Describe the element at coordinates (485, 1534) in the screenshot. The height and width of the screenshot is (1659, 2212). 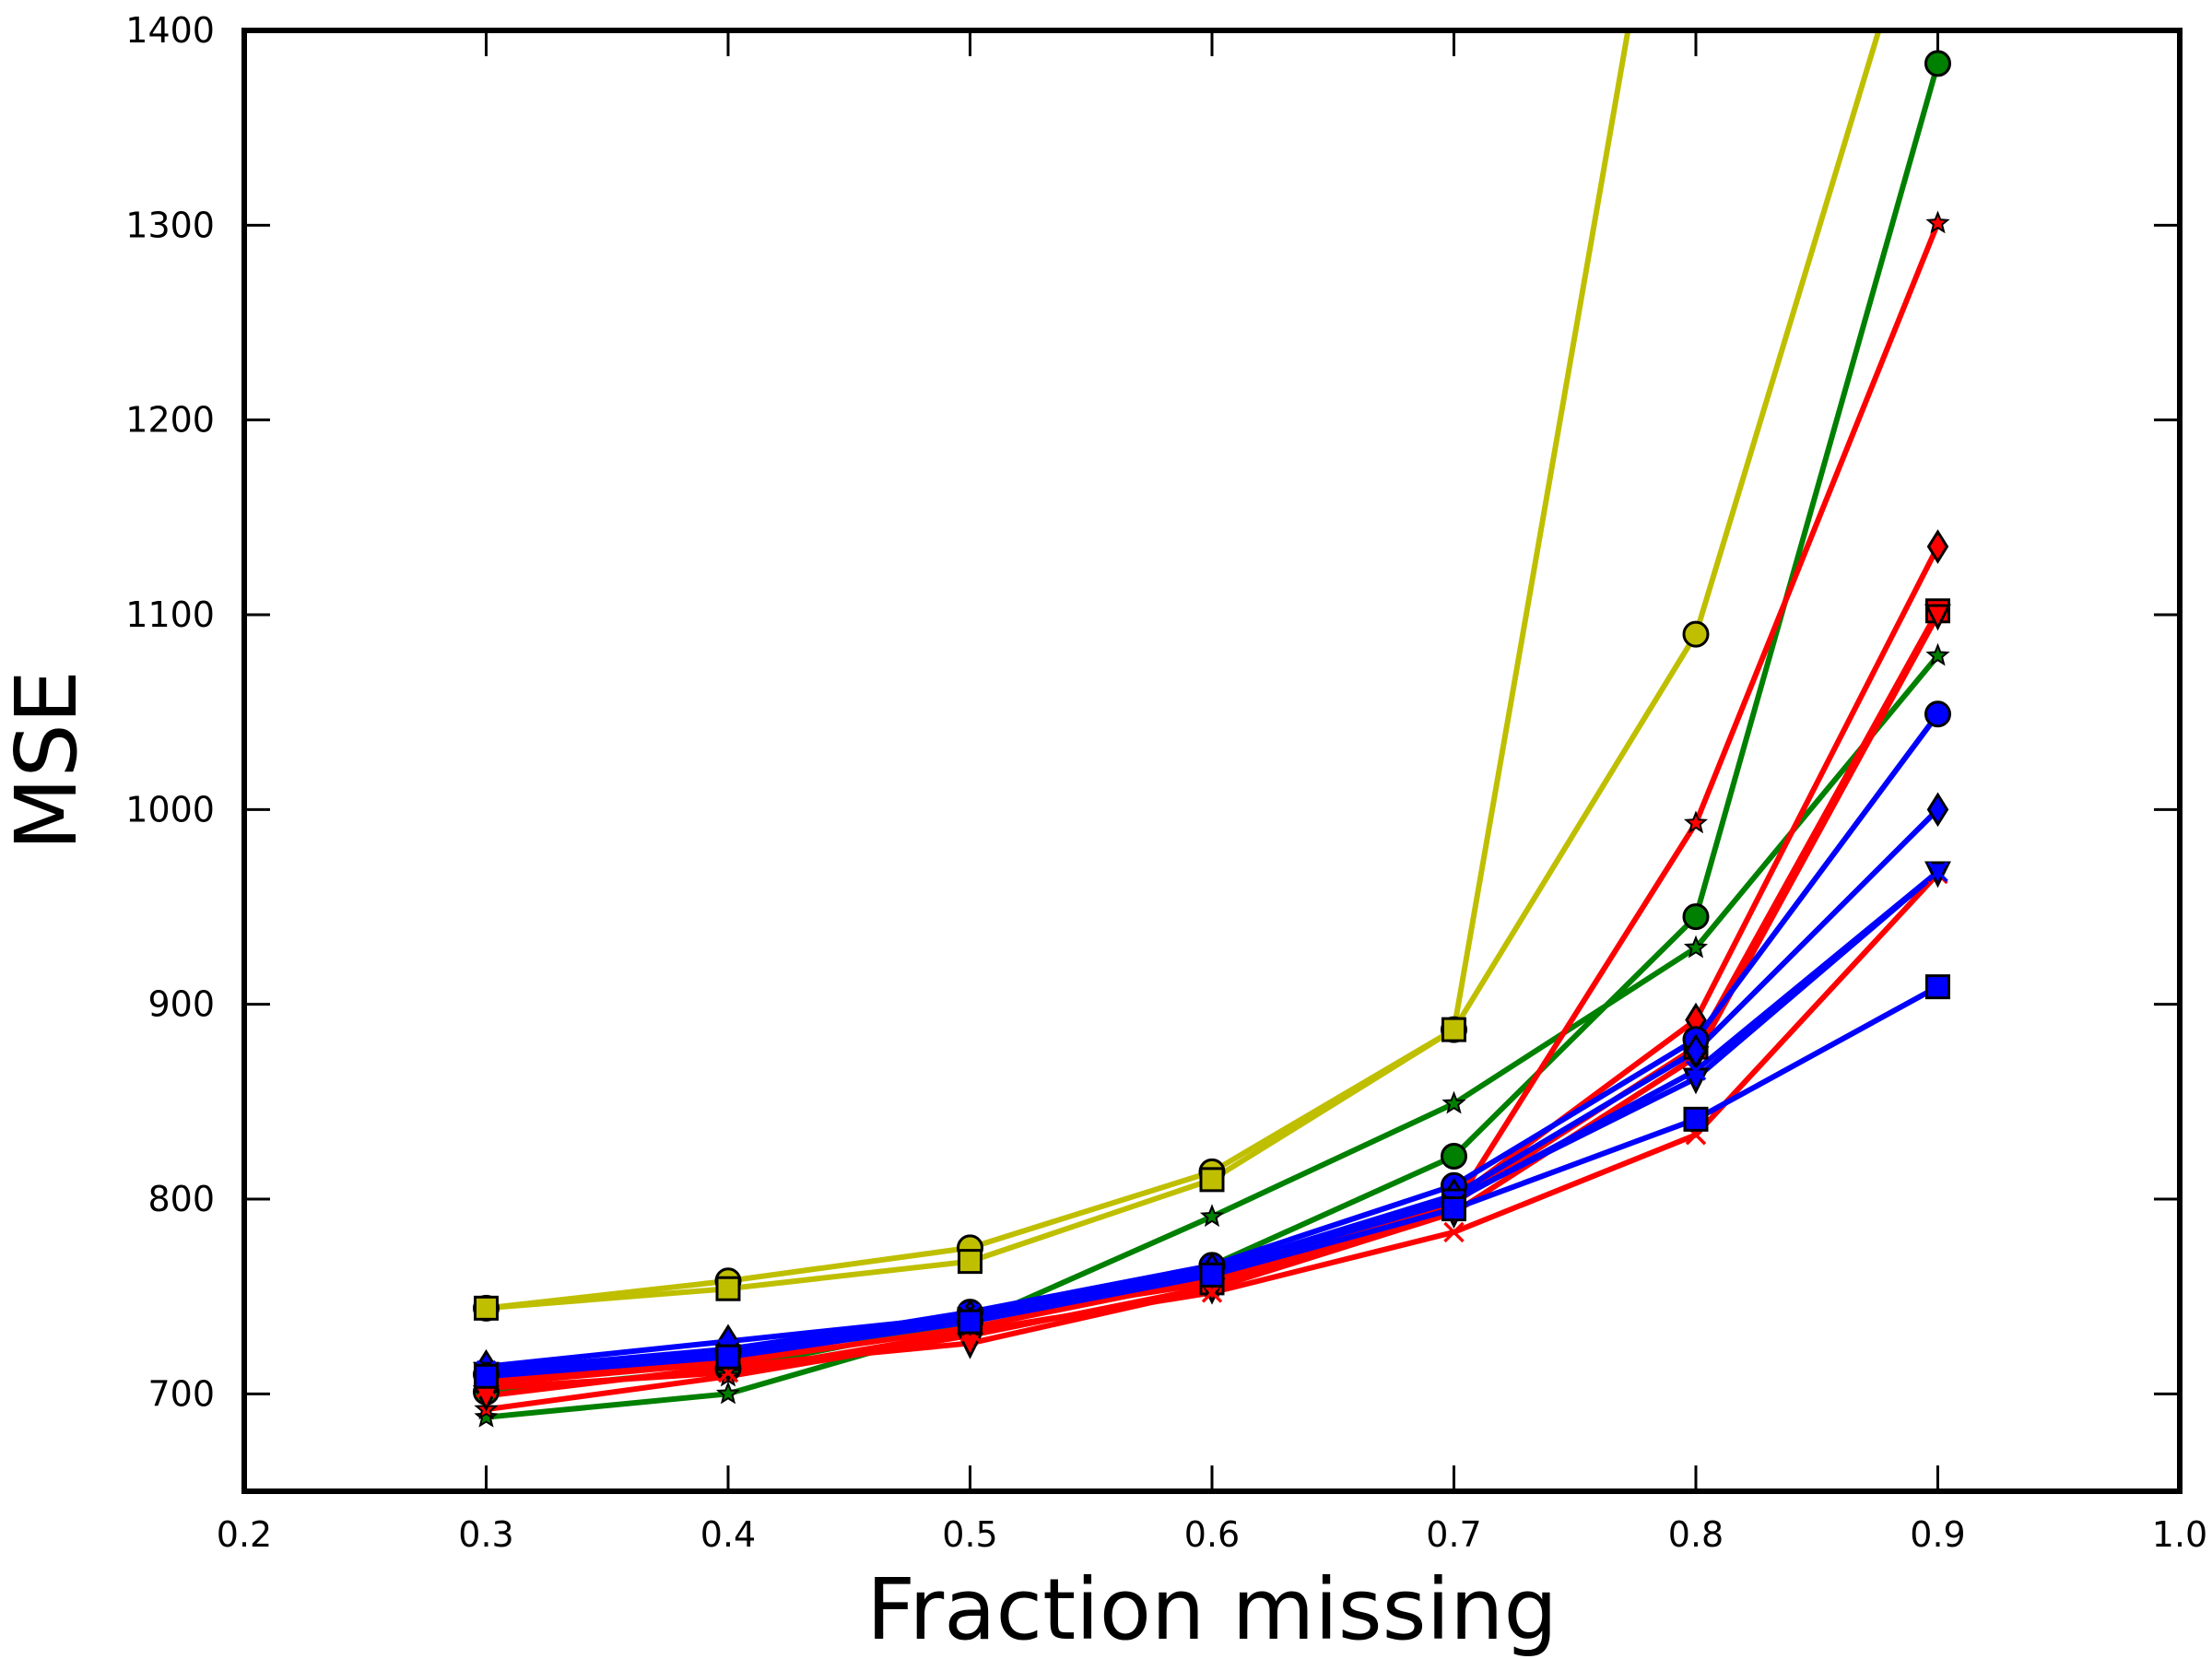
I see `x-tick-label: 0.3` at that location.